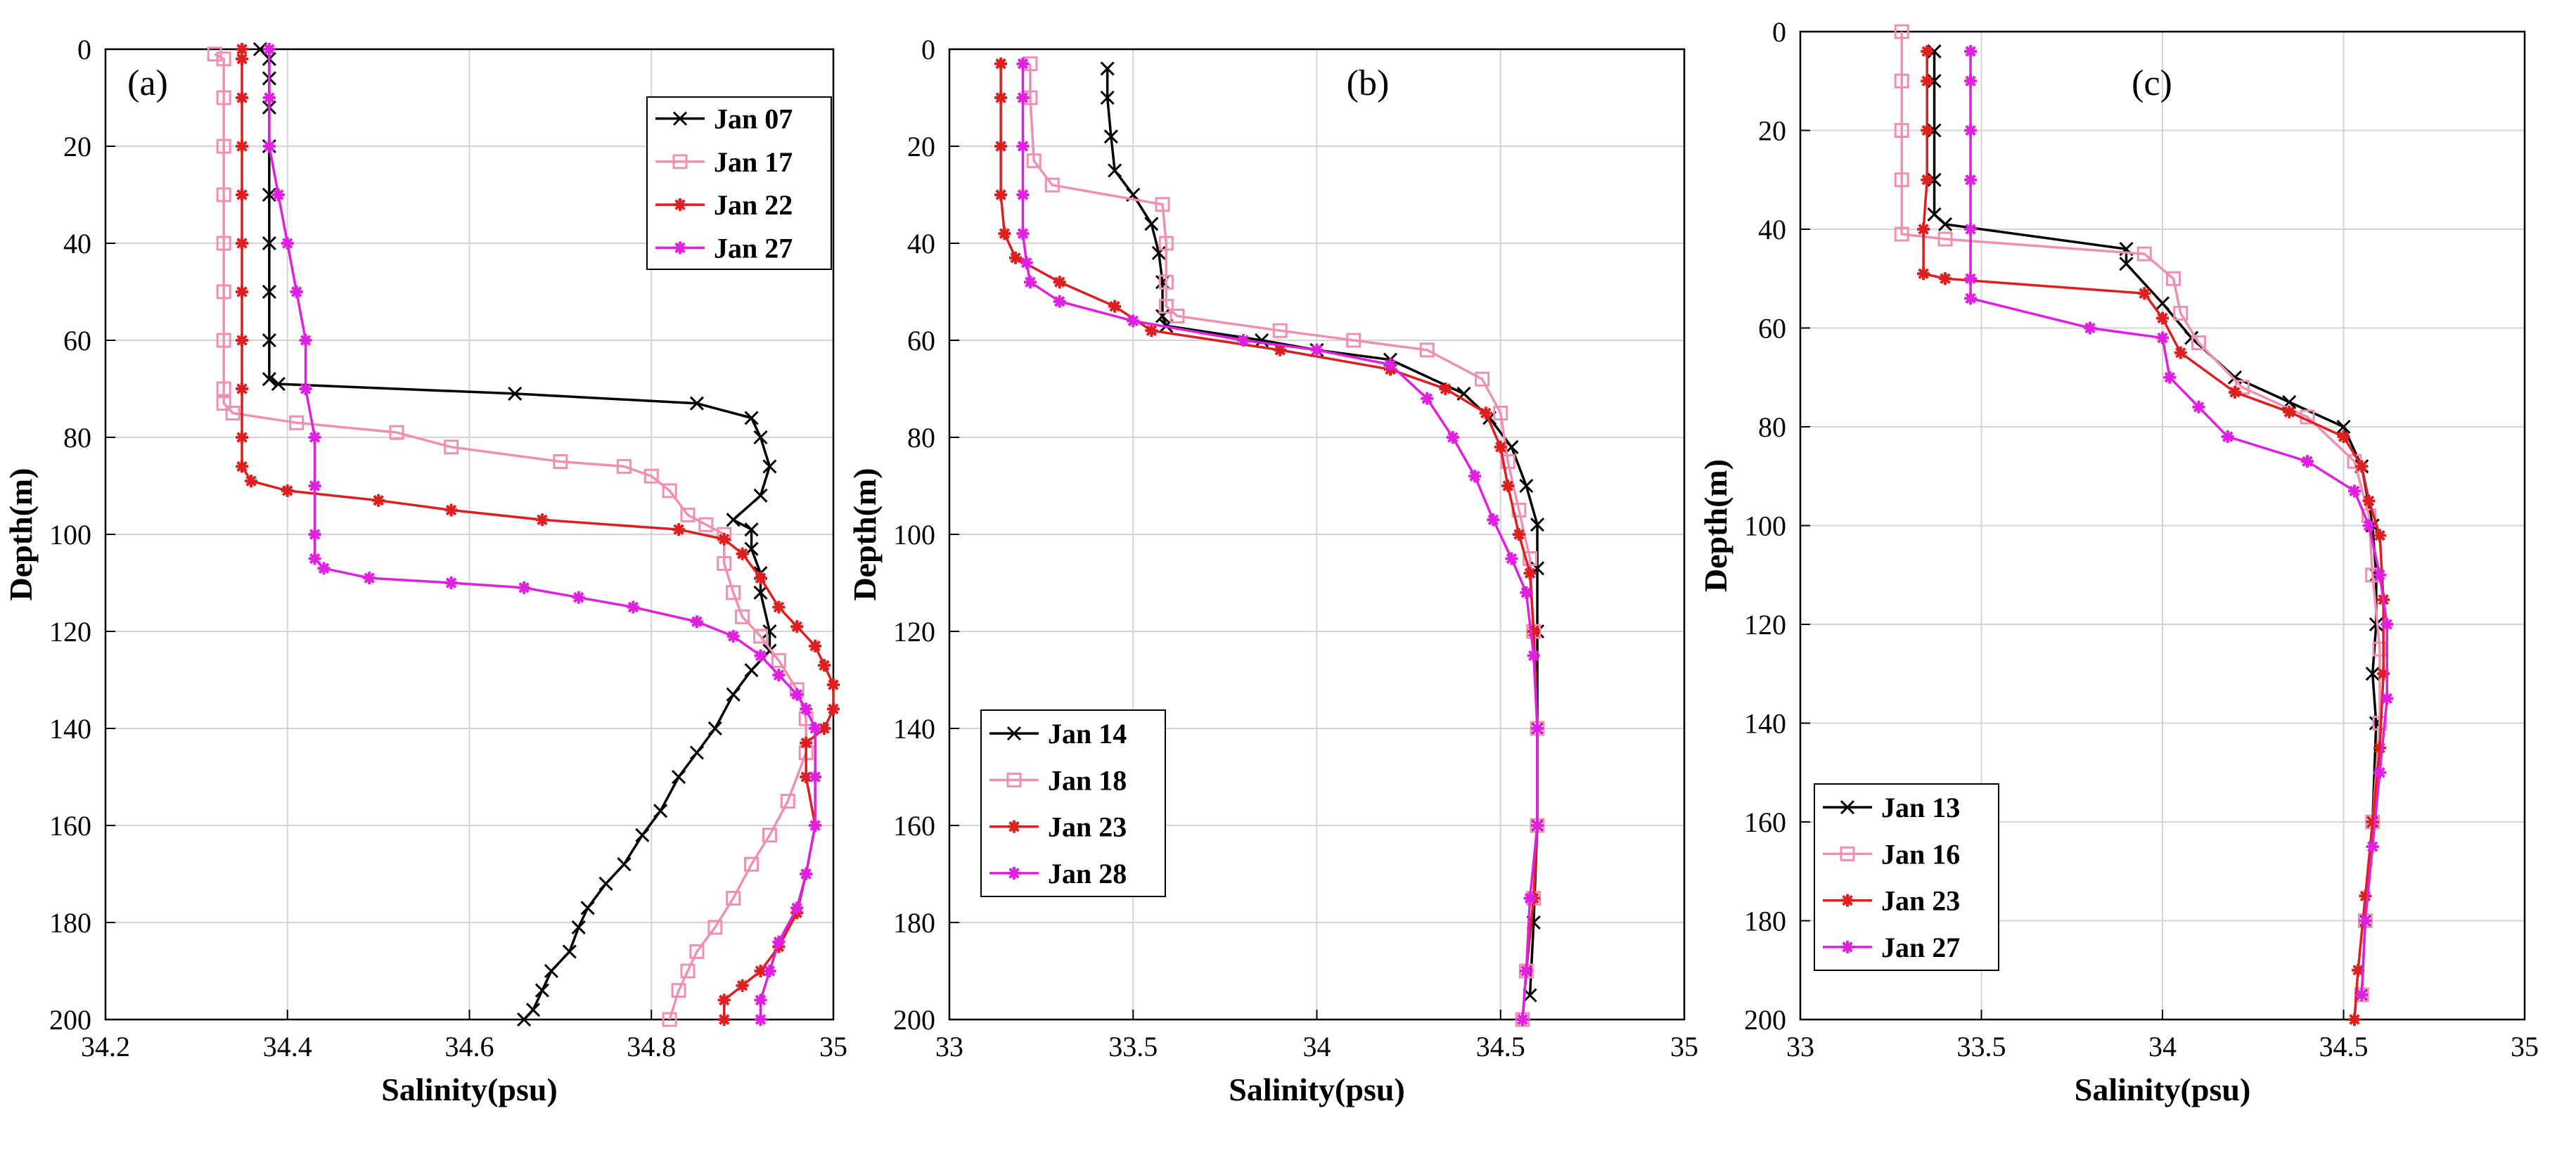 The height and width of the screenshot is (1151, 2576). What do you see at coordinates (1765, 822) in the screenshot?
I see `y-tick-label: 160` at bounding box center [1765, 822].